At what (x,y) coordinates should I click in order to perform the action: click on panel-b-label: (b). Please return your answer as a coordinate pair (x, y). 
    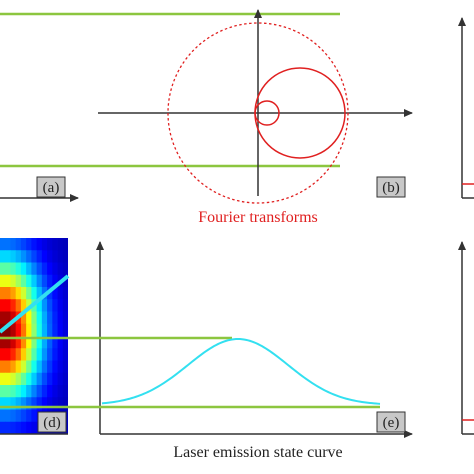
    Looking at the image, I should click on (391, 187).